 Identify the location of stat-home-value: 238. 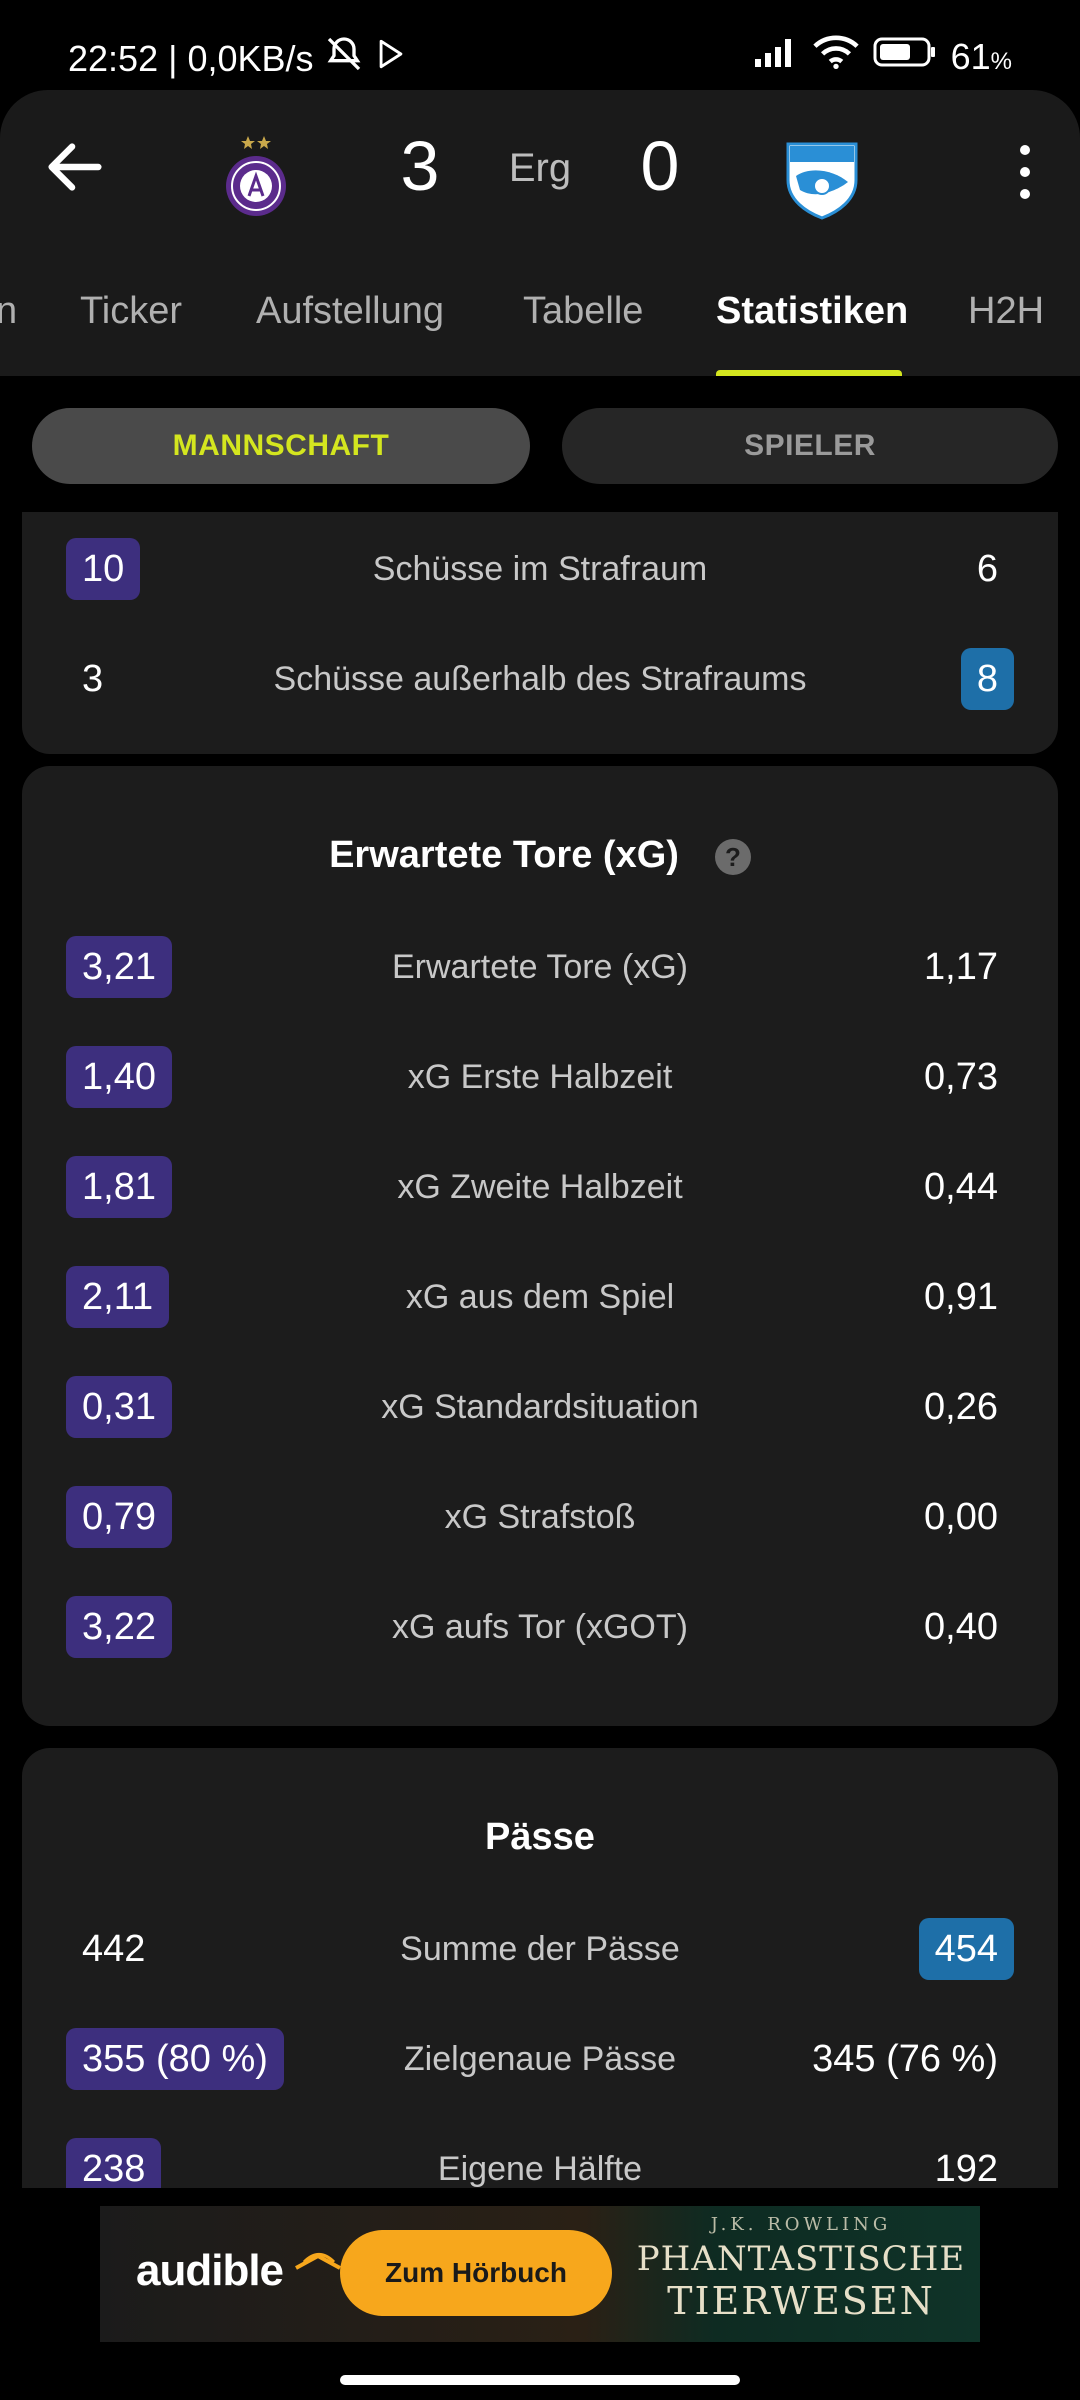
(114, 2163).